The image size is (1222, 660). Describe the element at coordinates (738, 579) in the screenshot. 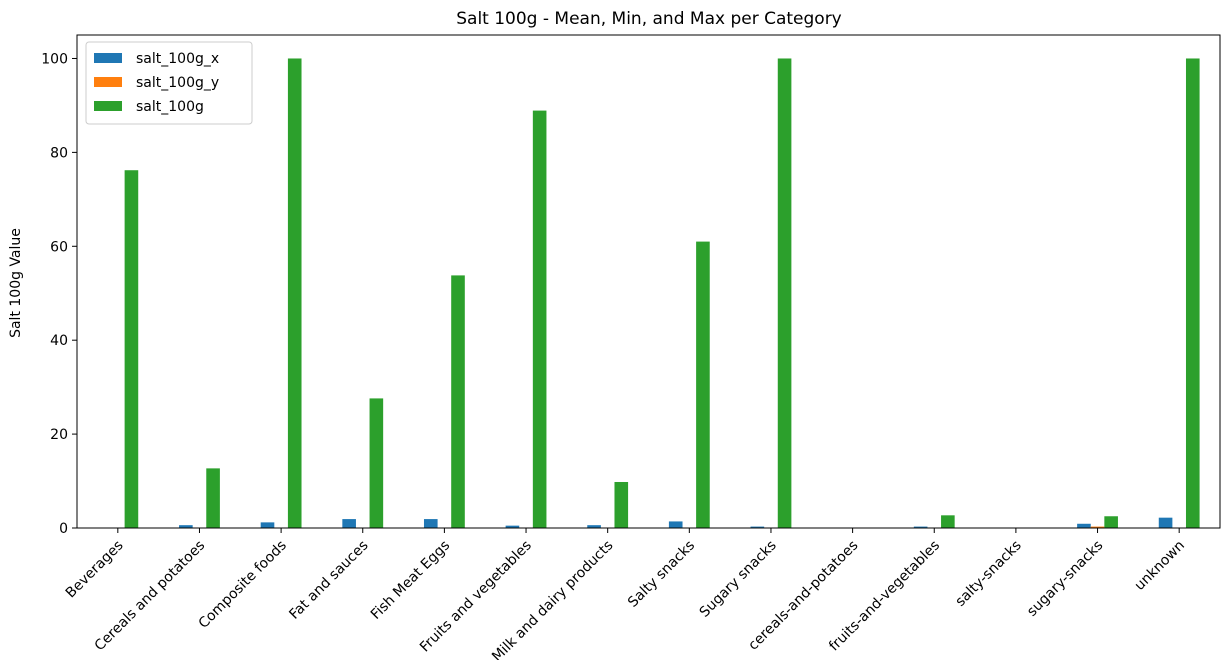

I see `x-tick-label: Sugary snacks` at that location.